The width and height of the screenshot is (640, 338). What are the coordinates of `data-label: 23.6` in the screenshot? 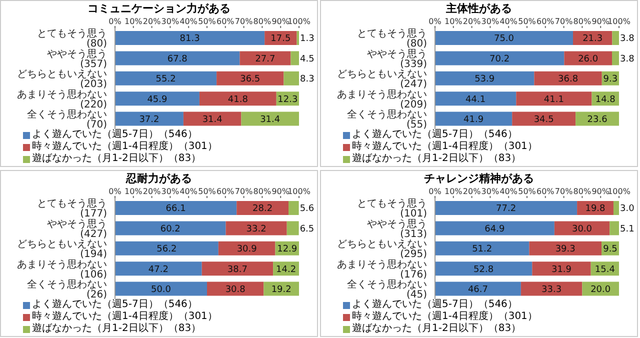 It's located at (597, 119).